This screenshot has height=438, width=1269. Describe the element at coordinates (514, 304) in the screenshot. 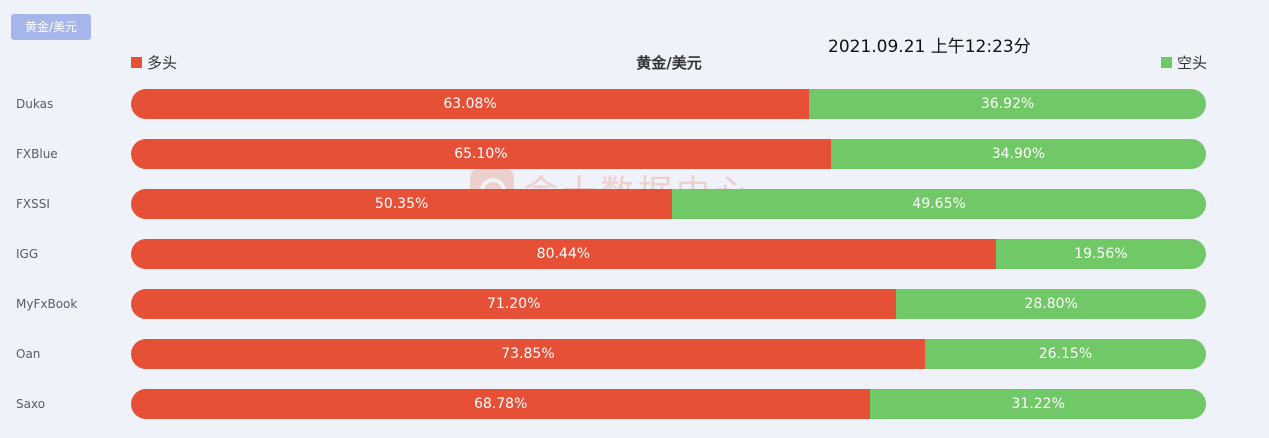

I see `long-segment-myfxbook: 71.20%` at that location.